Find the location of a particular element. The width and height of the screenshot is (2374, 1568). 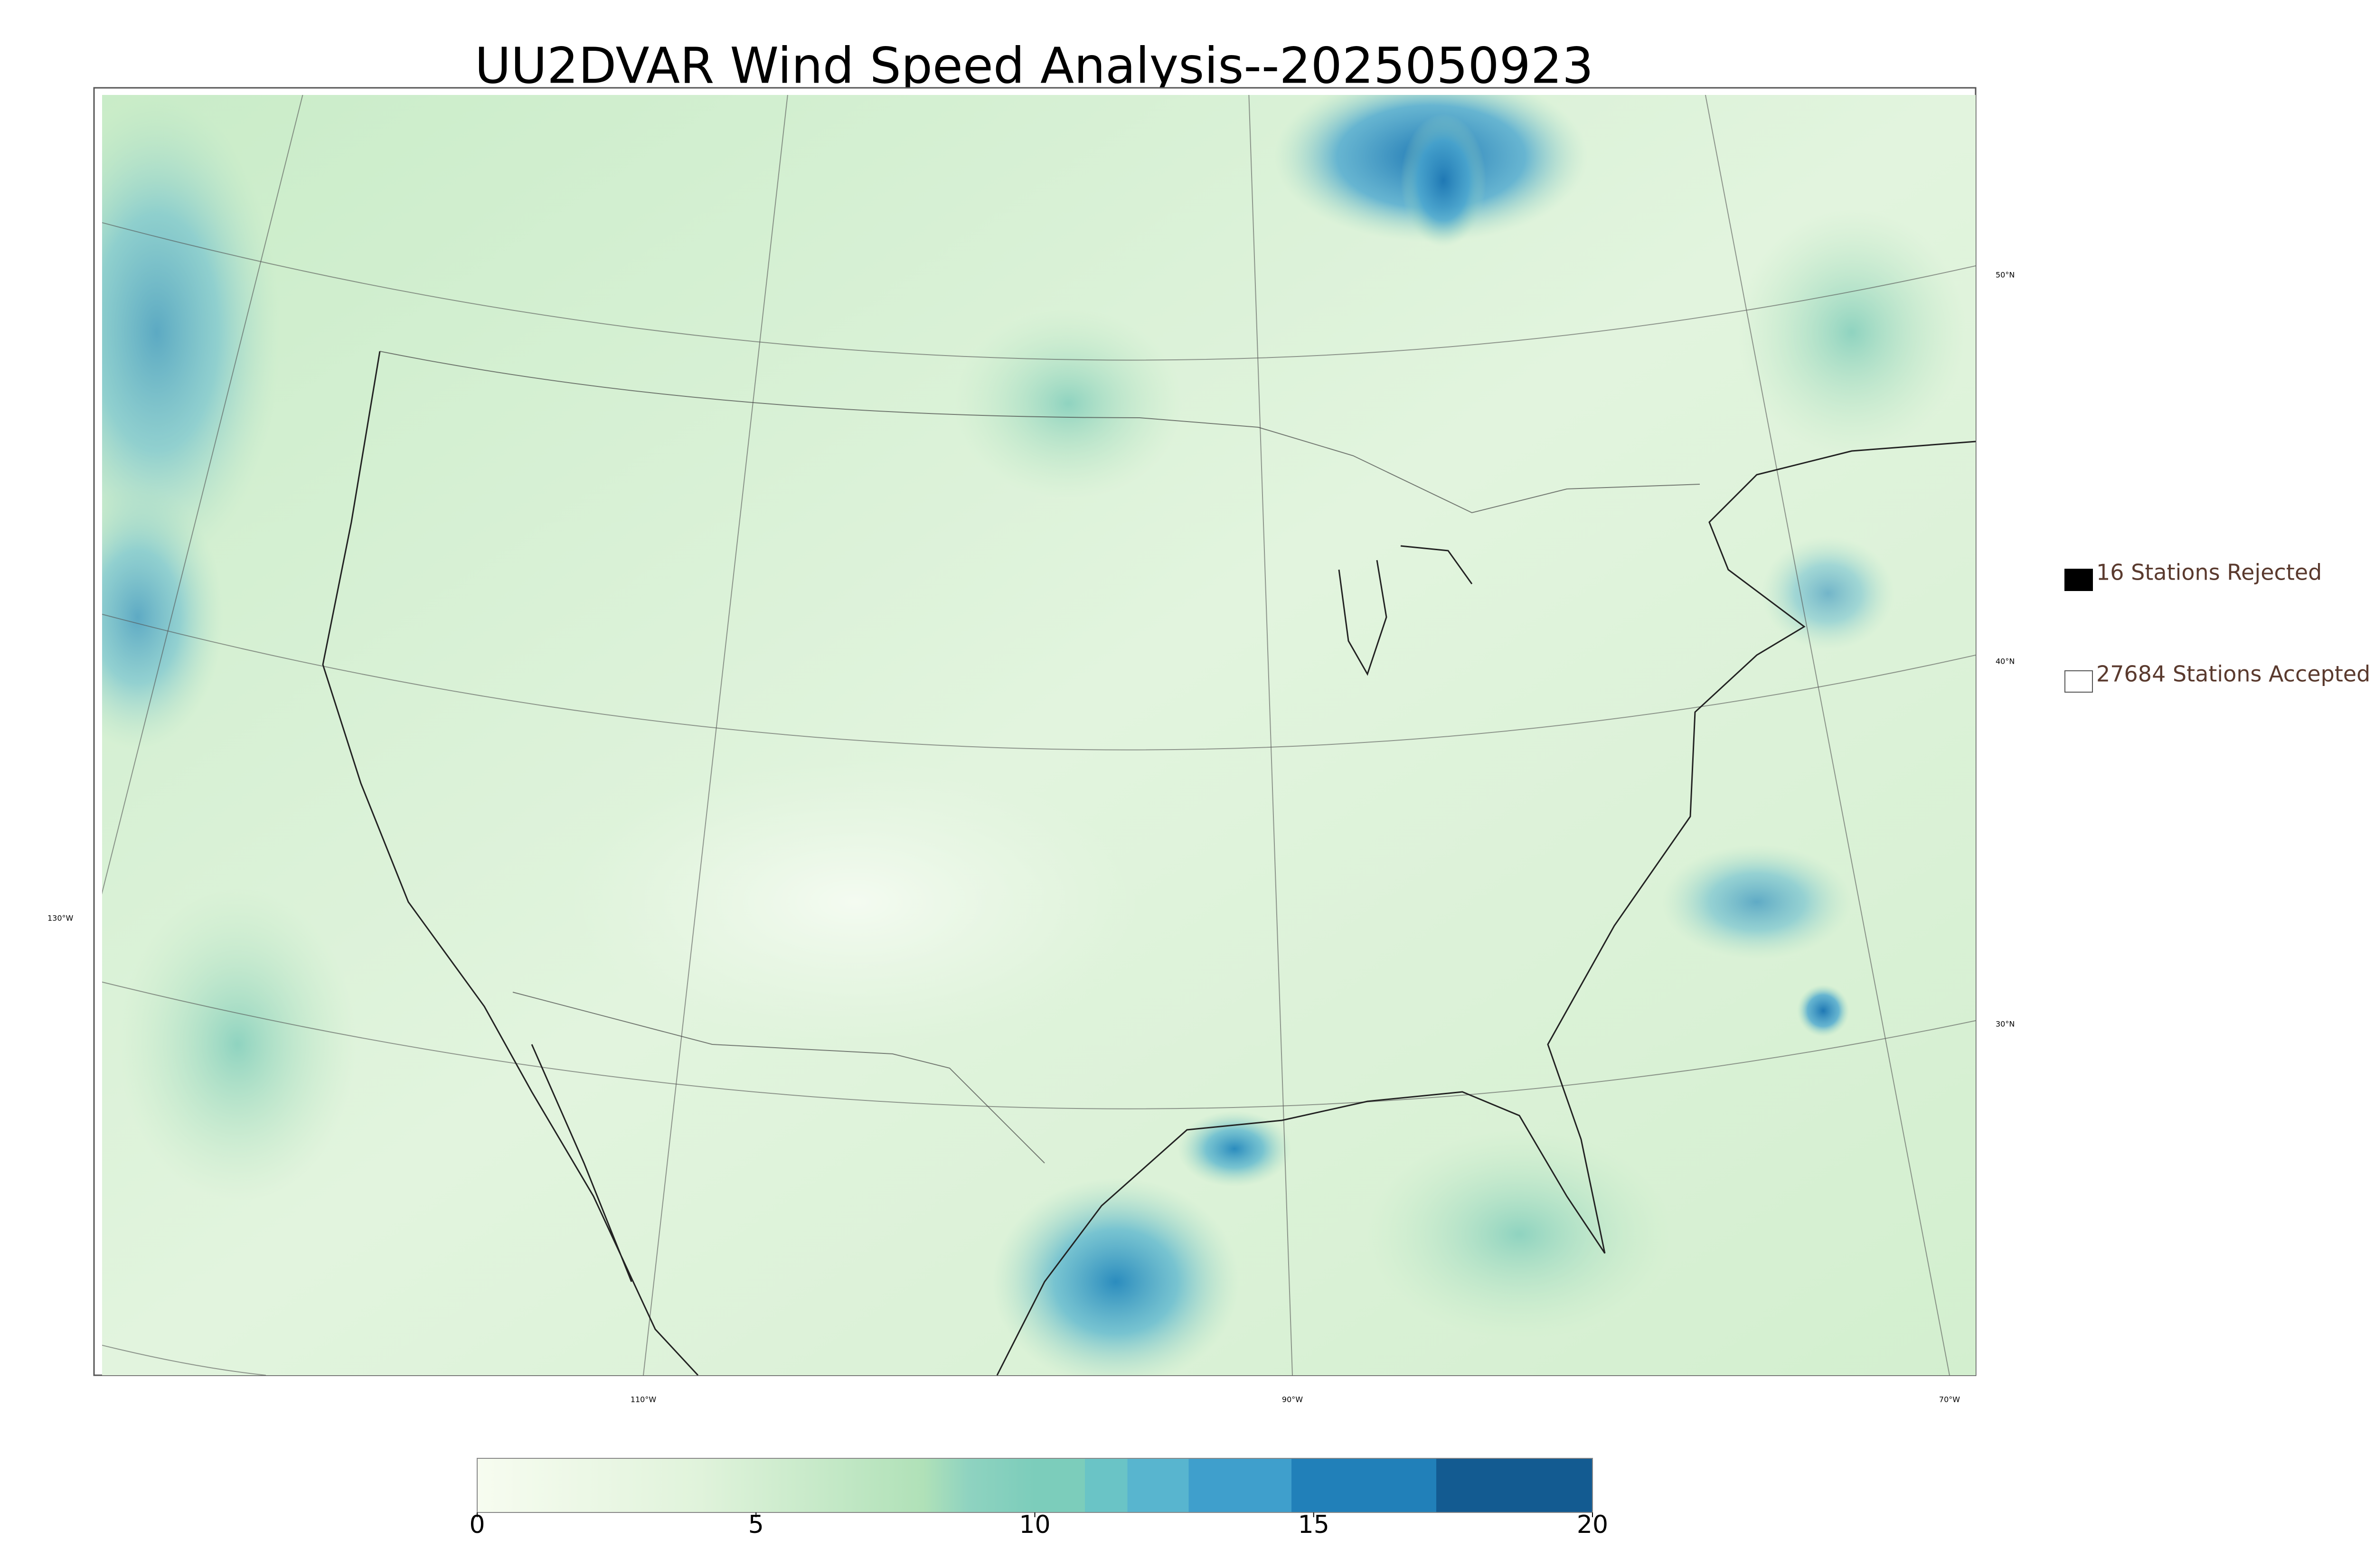

colorbar-tick-label: 15 is located at coordinates (1313, 1525).